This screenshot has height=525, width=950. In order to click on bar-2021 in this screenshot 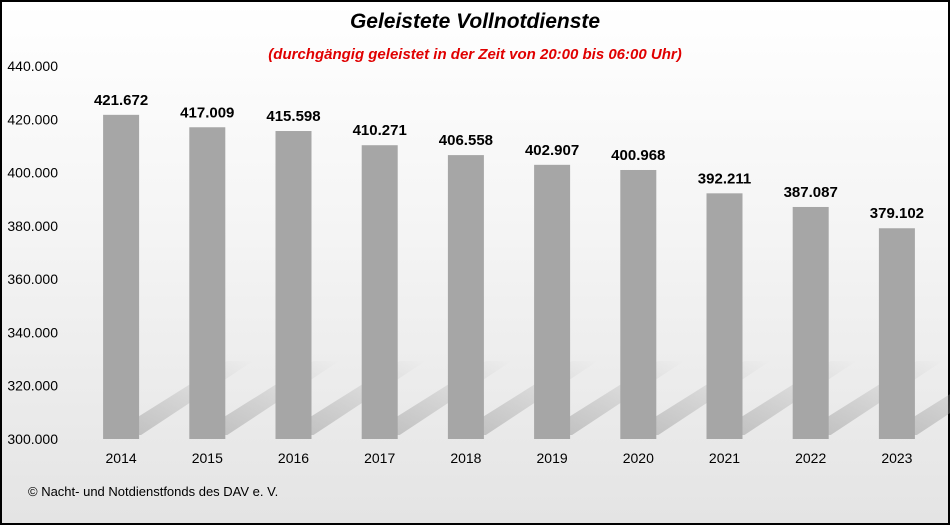, I will do `click(724, 316)`.